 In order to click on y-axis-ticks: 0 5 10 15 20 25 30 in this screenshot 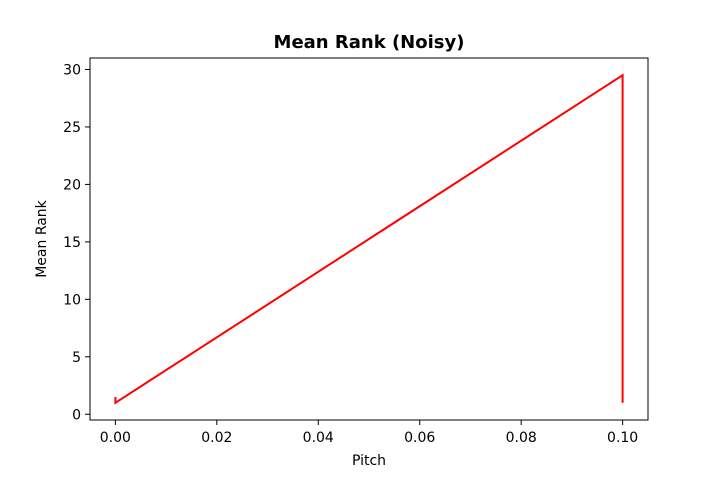, I will do `click(76, 242)`.